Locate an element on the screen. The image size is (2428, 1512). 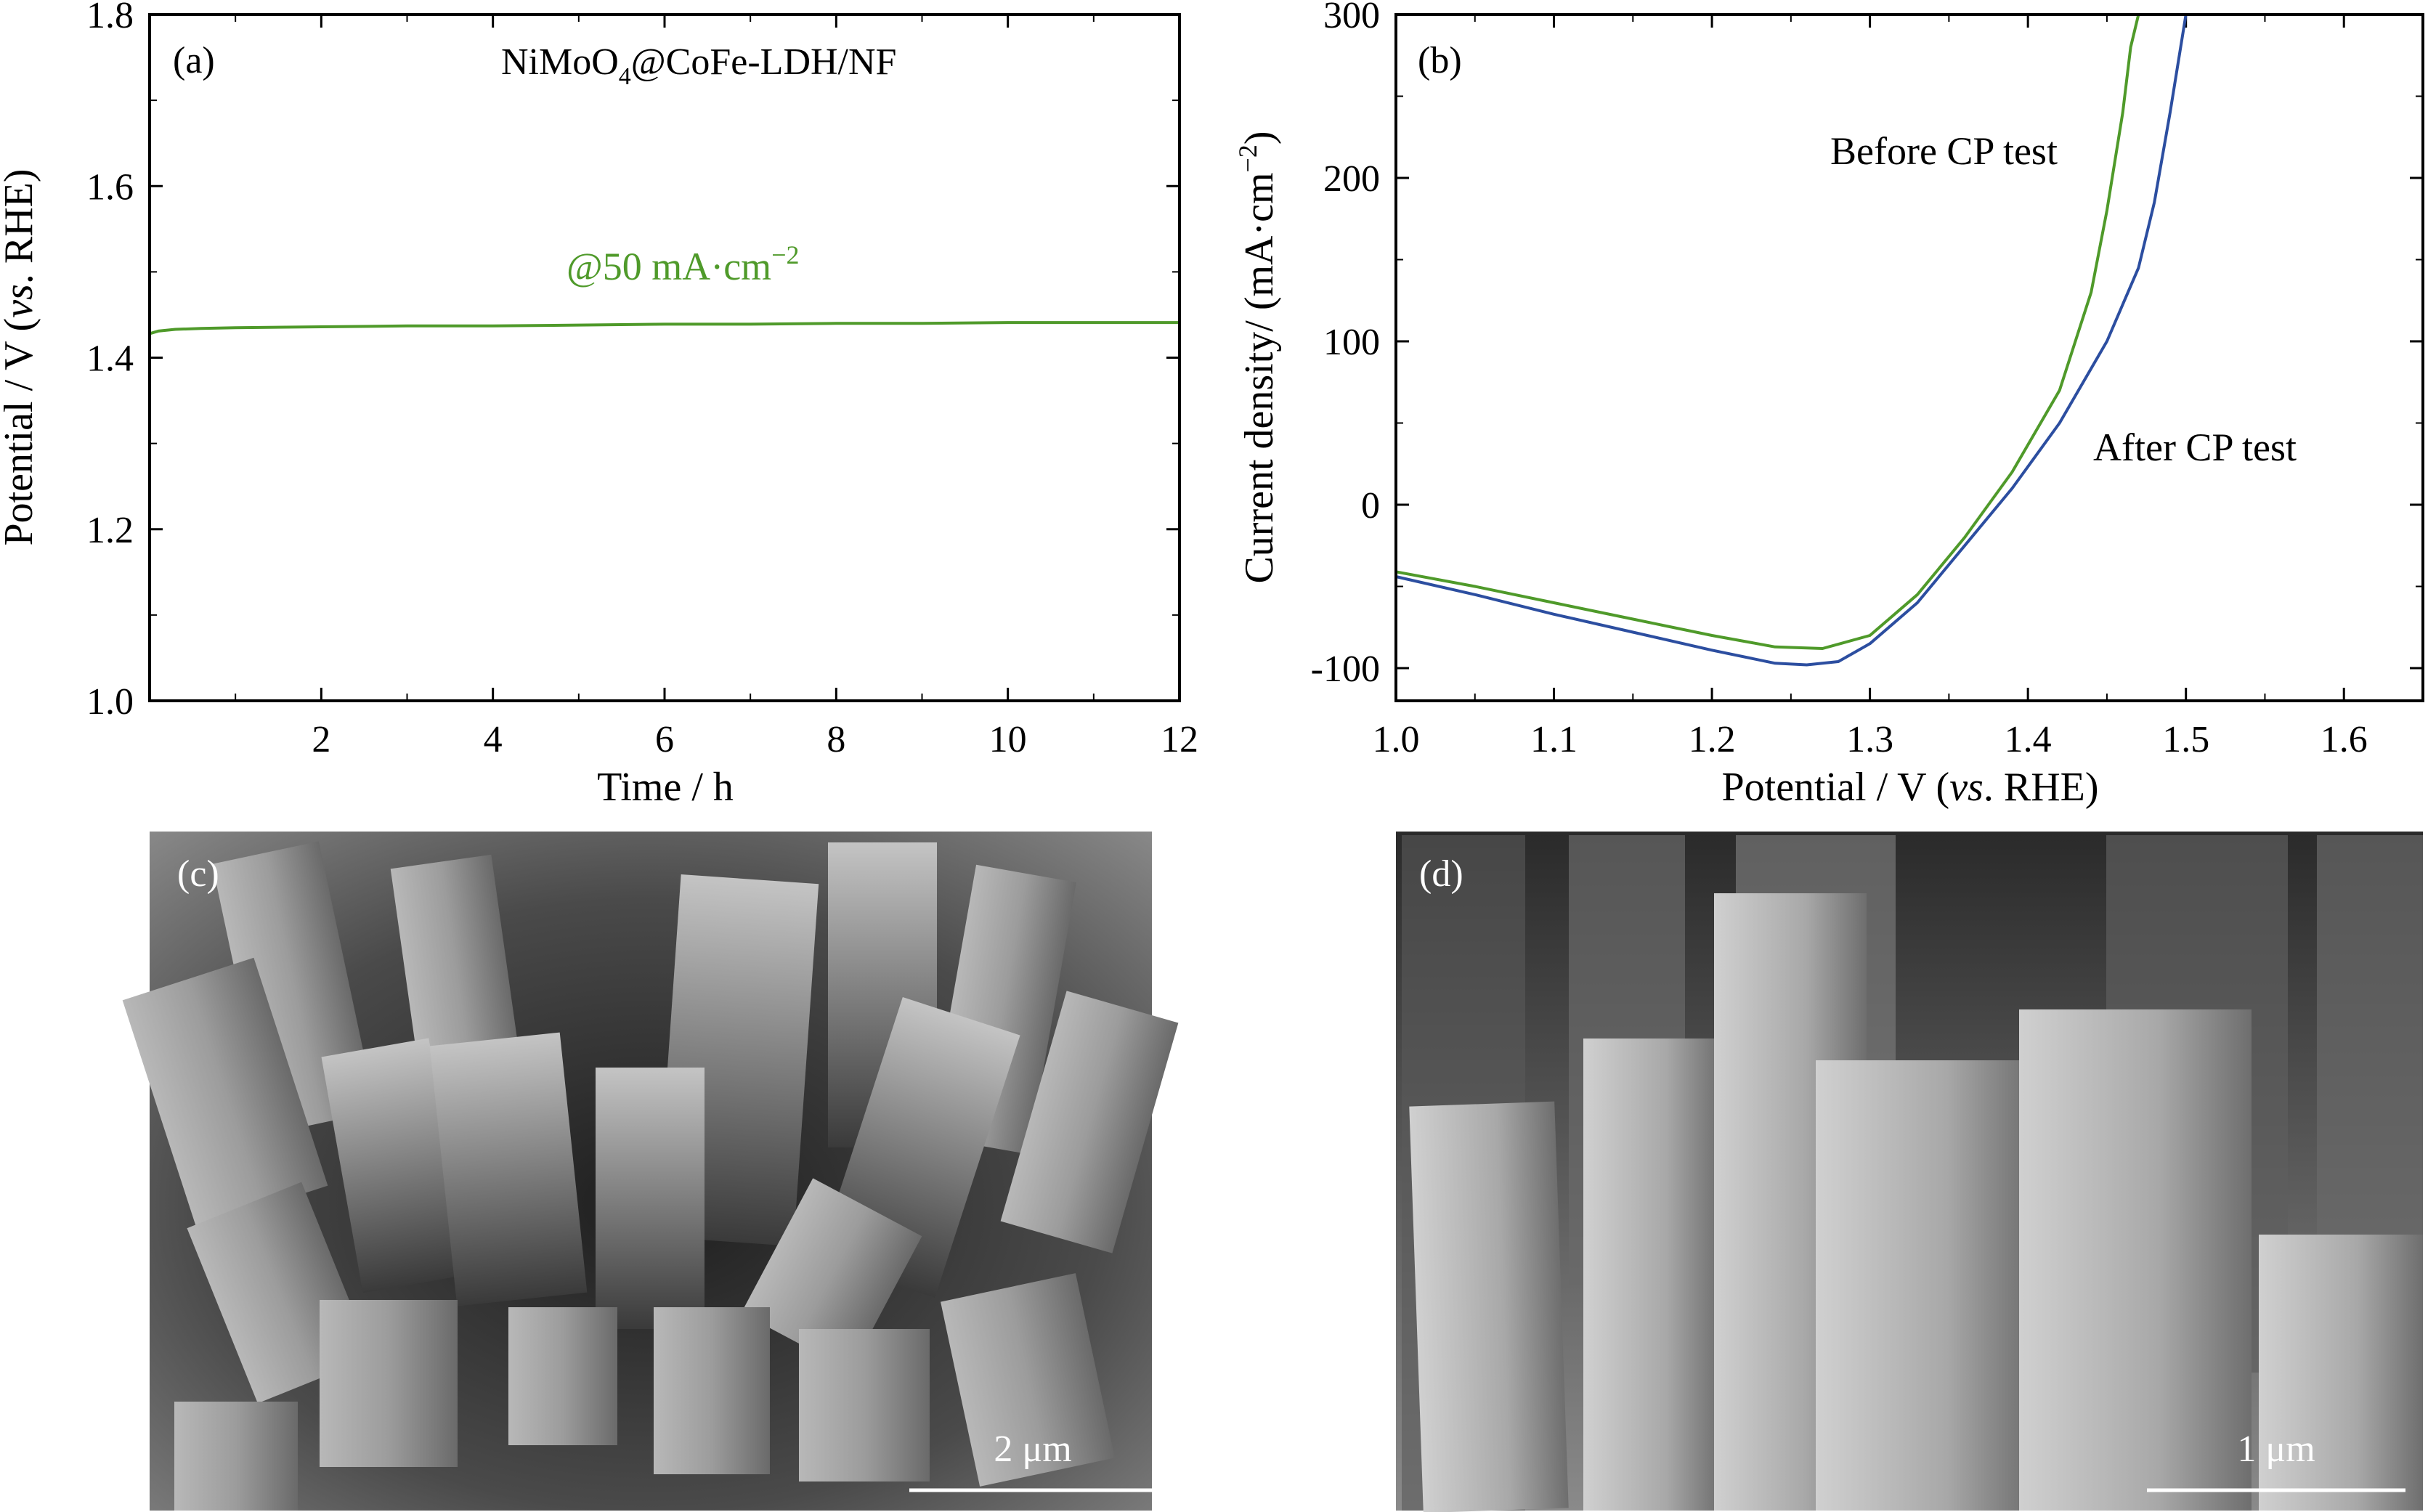
a-sample-label: NiMoO4@CoFe-LDH/NF is located at coordinates (699, 65).